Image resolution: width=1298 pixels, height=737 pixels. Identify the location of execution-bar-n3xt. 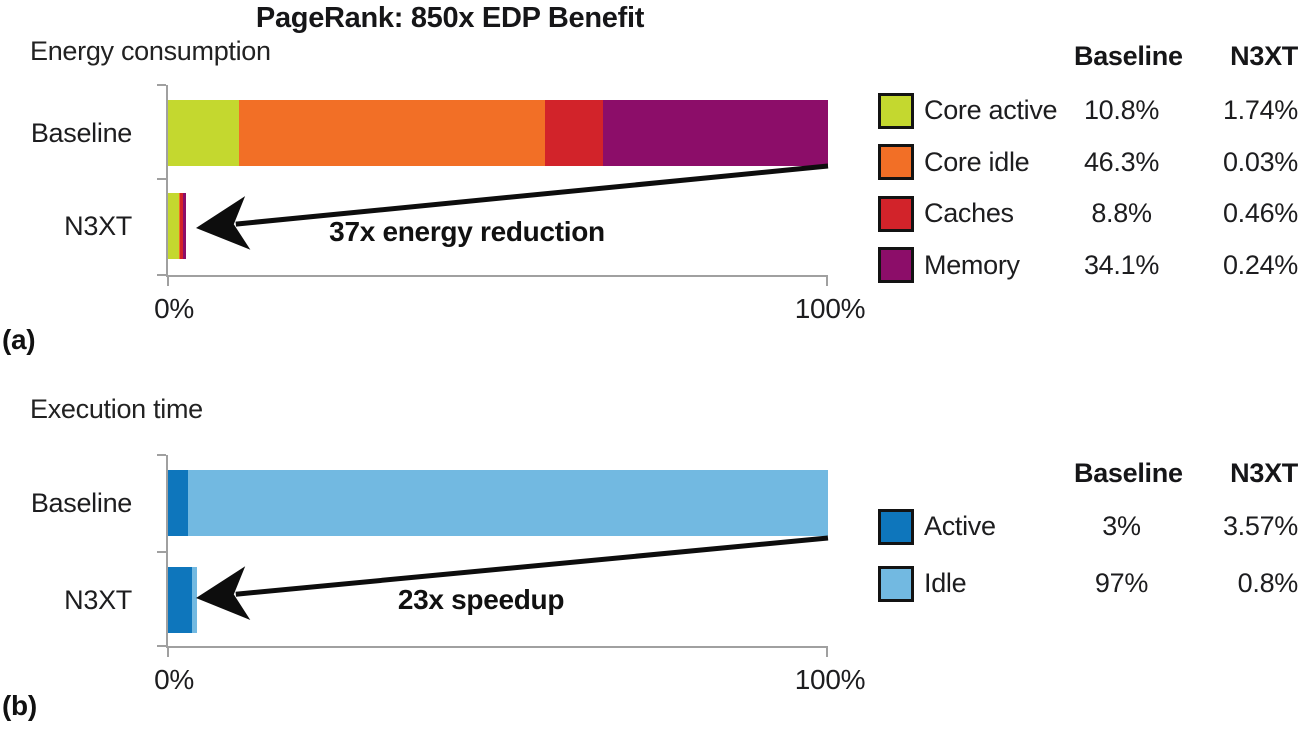
(182, 600).